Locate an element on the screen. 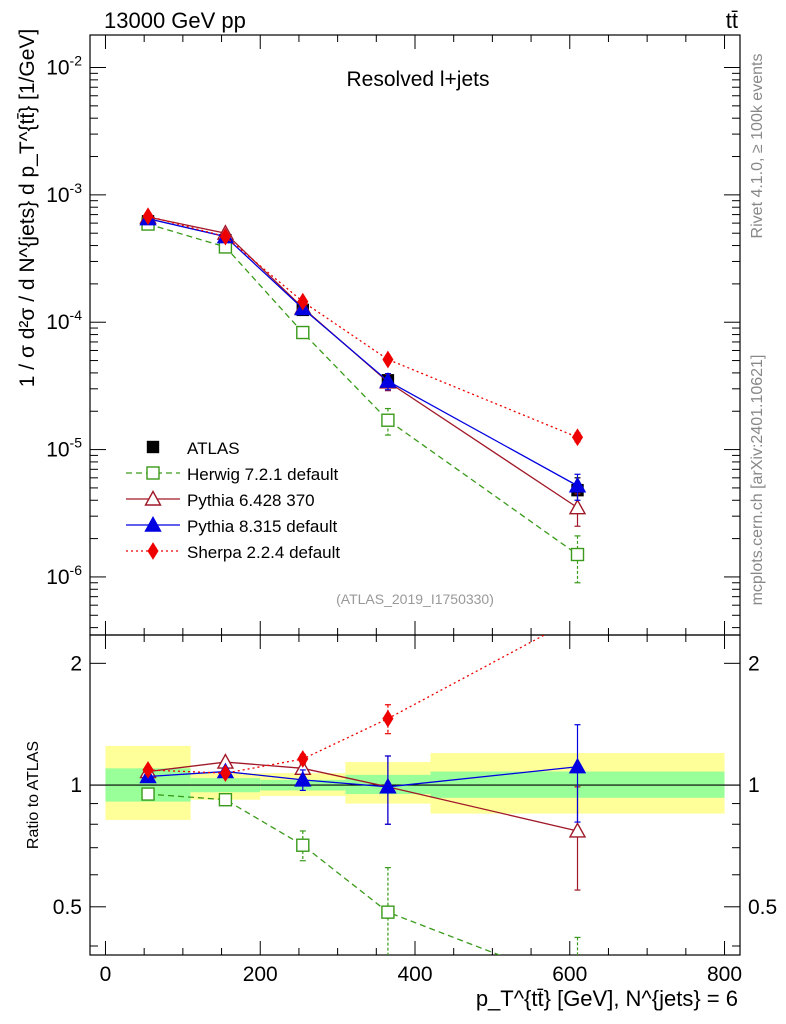 This screenshot has width=786, height=1024. ratio-y-tick-label-right: 1 is located at coordinates (754, 785).